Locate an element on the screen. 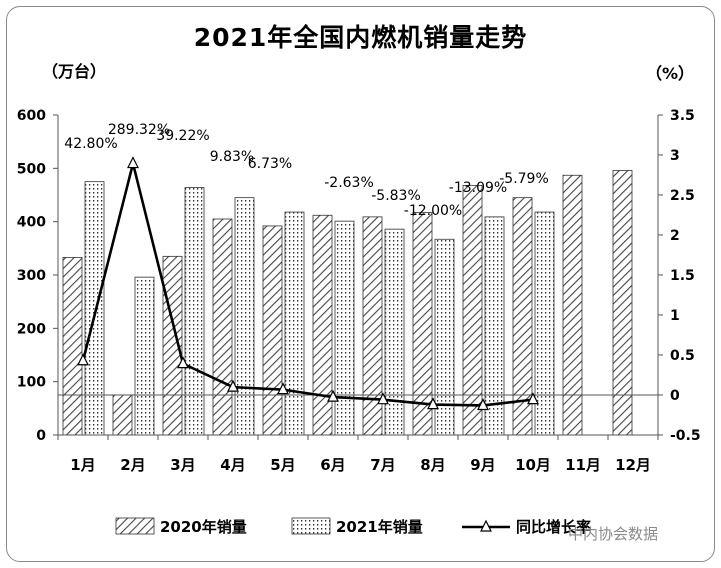 The height and width of the screenshot is (568, 721). right-tick-label: 2.5 is located at coordinates (682, 196).